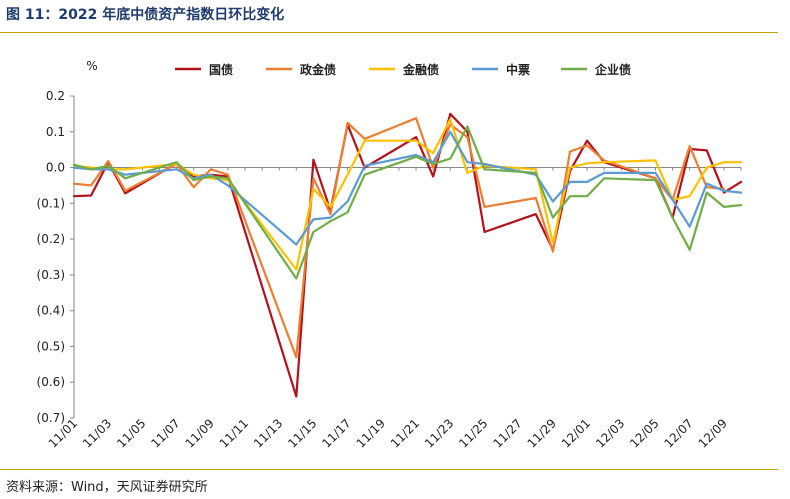 The image size is (790, 499). I want to click on x-tick-label: 11/27, so click(507, 433).